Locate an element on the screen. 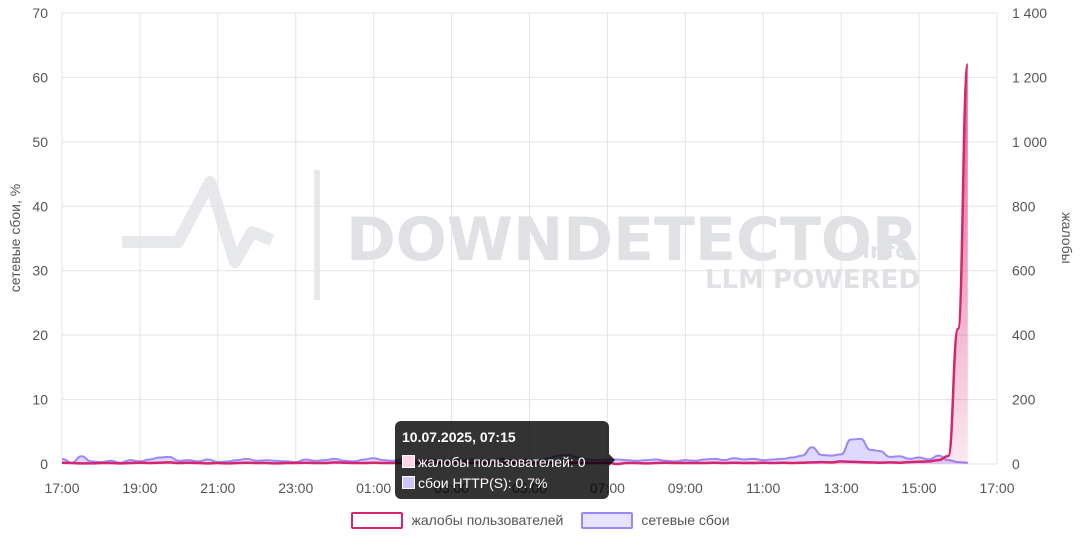  legend-complaints-label: жалобы пользователей is located at coordinates (487, 520).